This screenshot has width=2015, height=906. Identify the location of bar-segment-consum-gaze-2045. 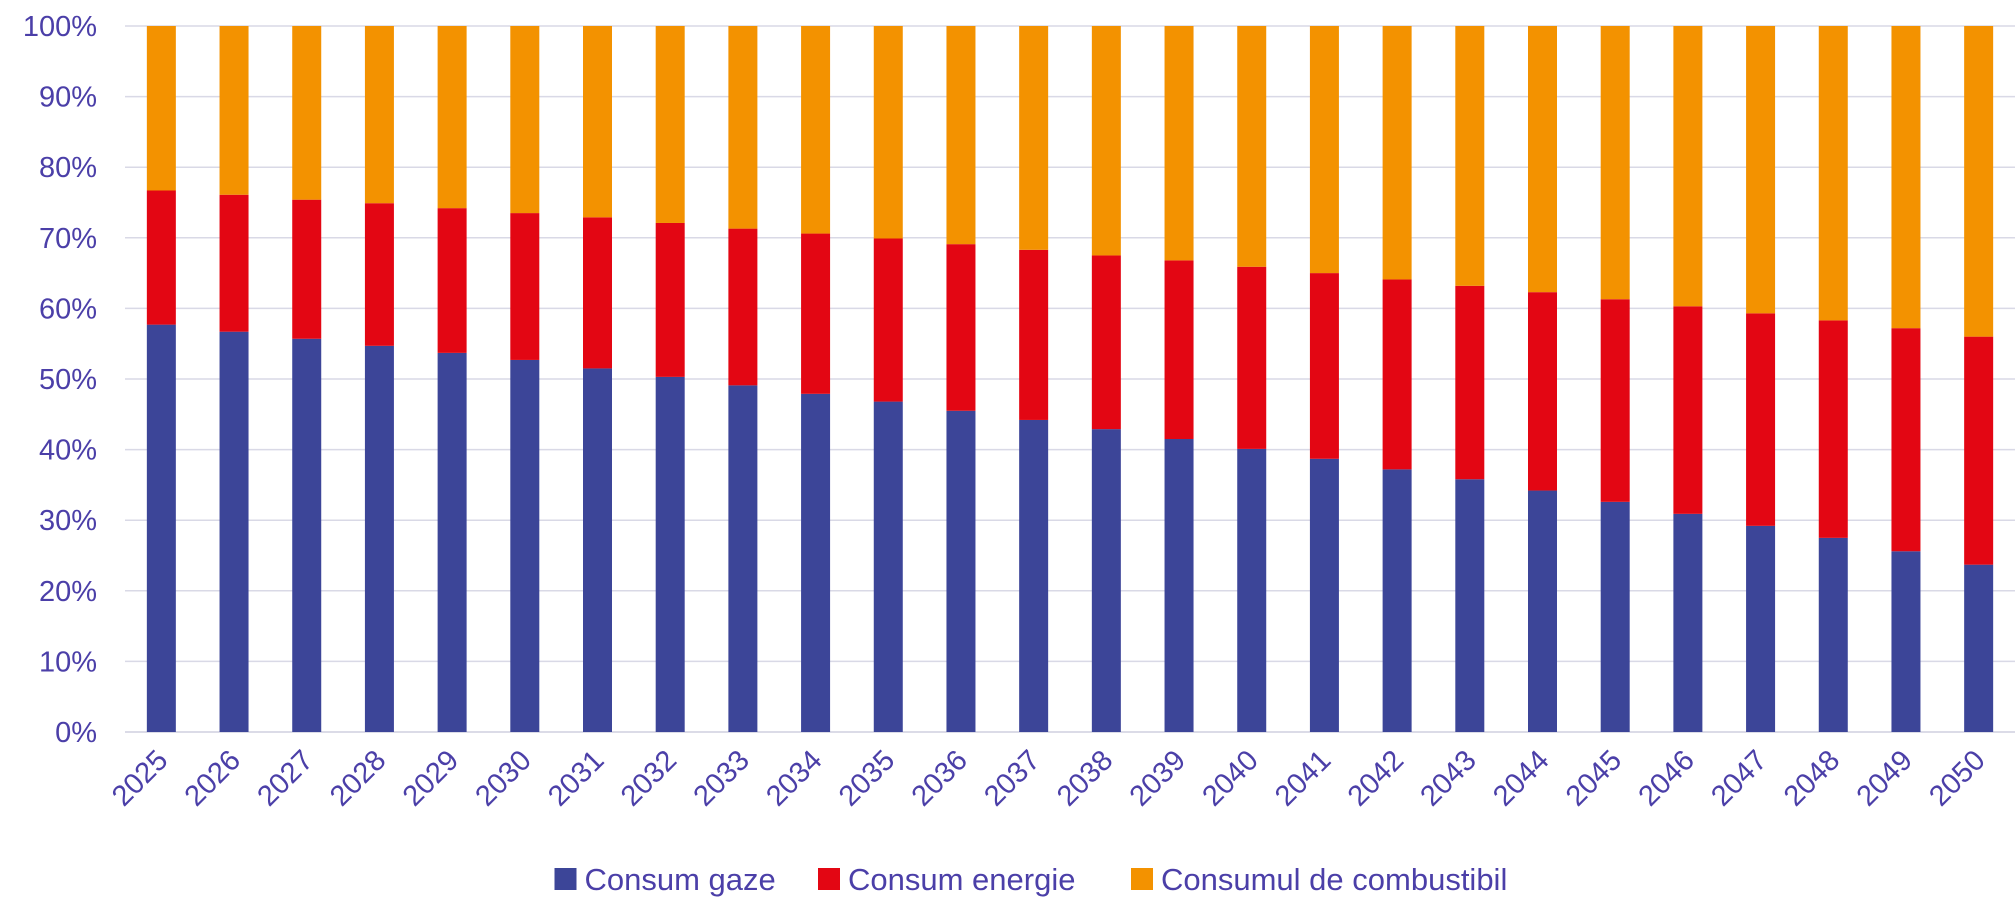
(1615, 616).